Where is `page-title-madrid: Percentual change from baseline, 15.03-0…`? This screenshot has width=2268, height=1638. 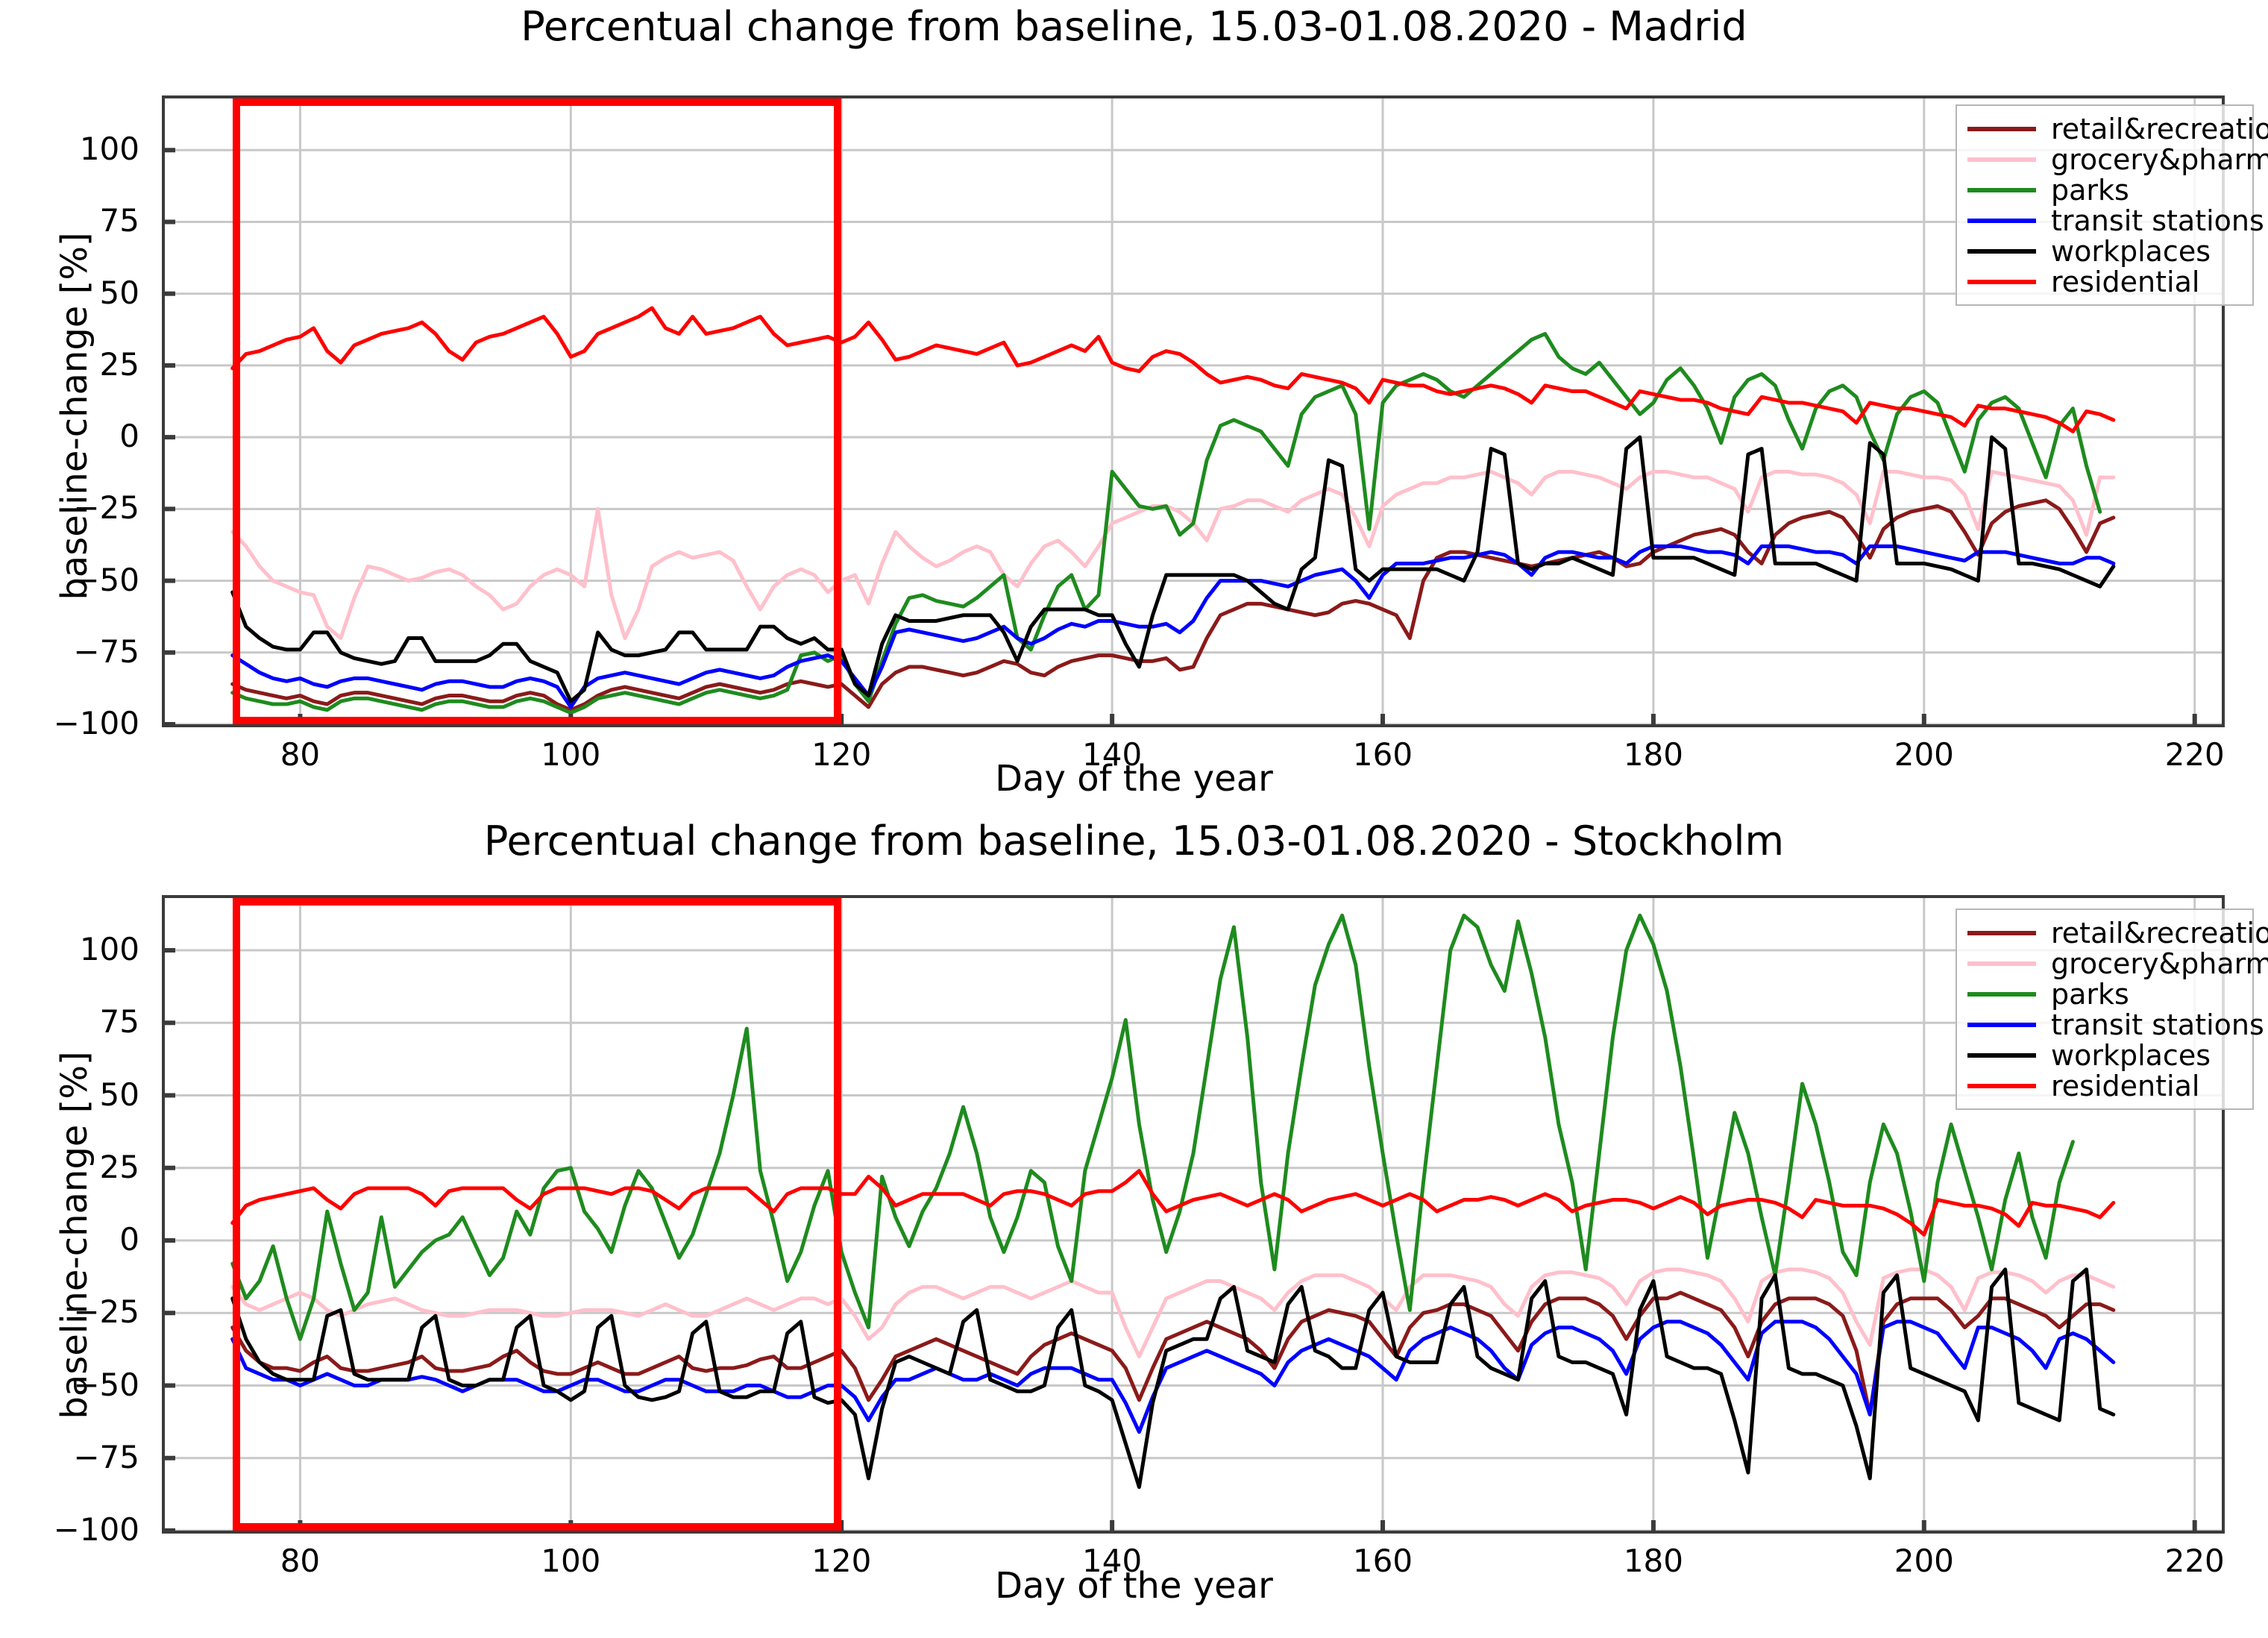
page-title-madrid: Percentual change from baseline, 15.03-0… is located at coordinates (1134, 26).